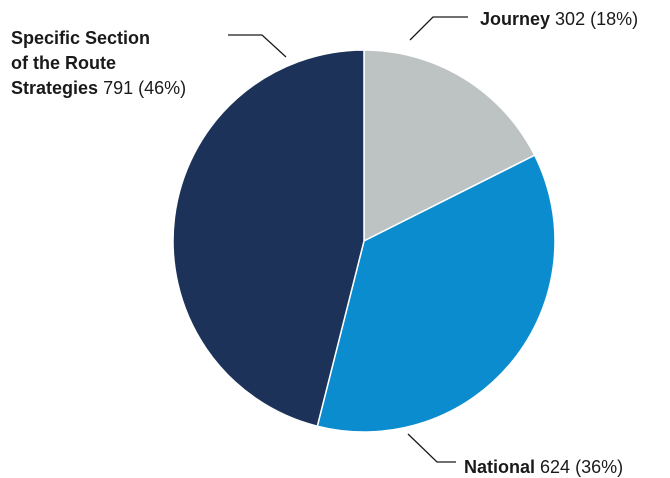  What do you see at coordinates (81, 38) in the screenshot?
I see `slice-label-specific-name-line1: Specific Section` at bounding box center [81, 38].